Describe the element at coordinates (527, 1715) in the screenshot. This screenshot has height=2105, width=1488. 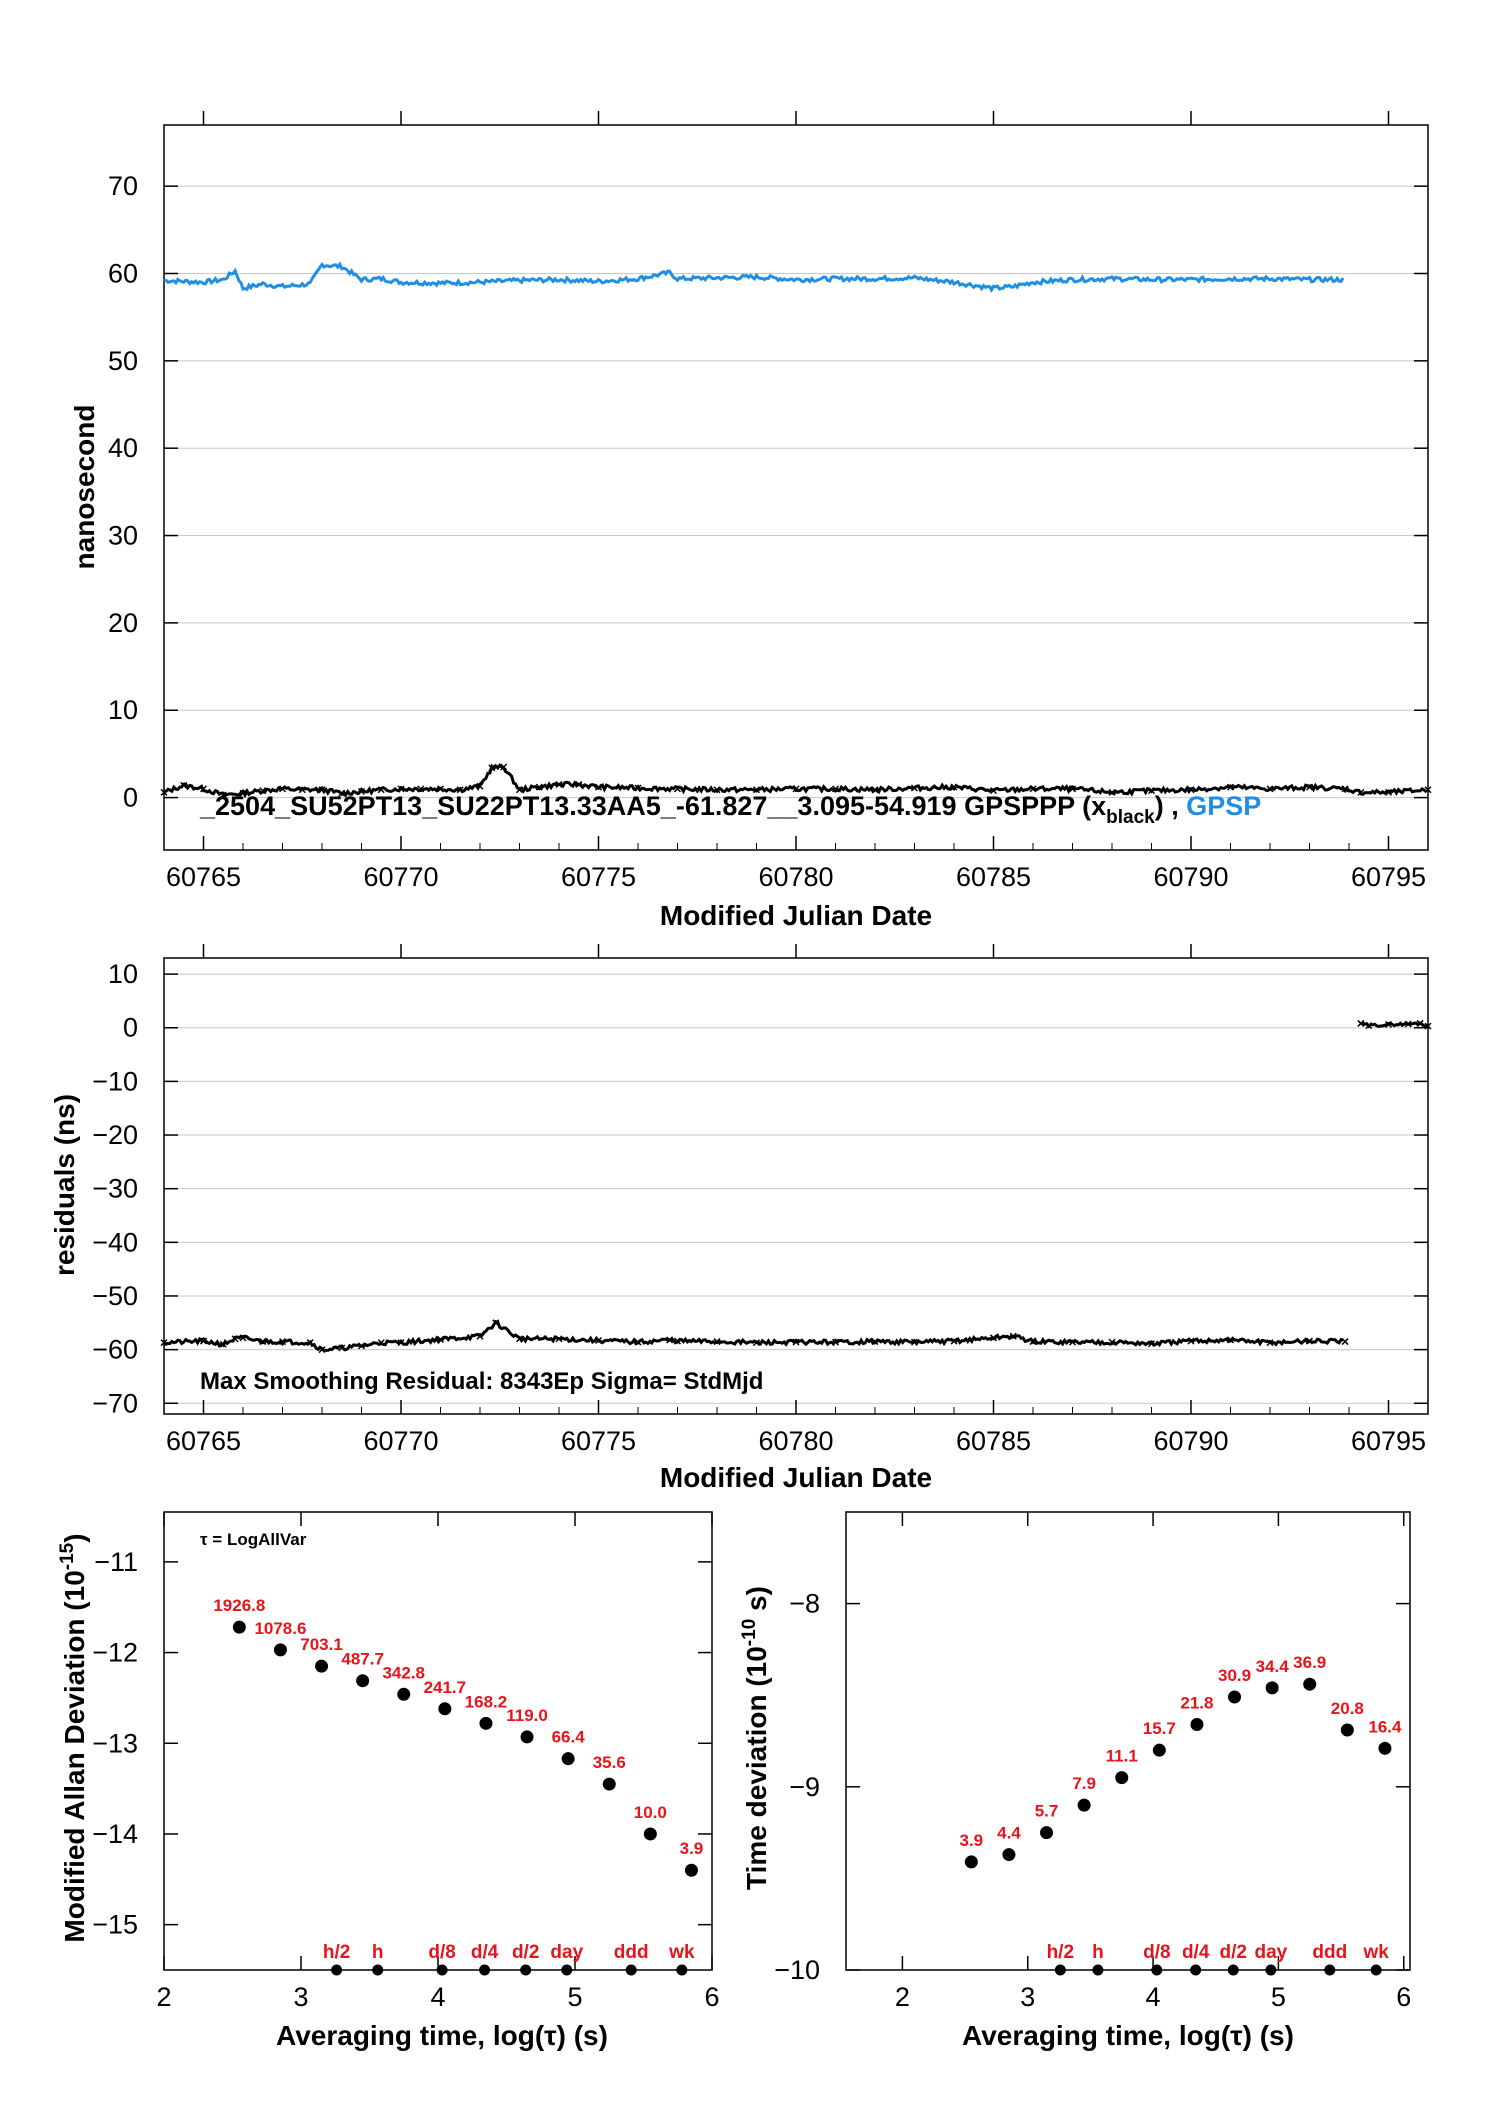
I see `point-label: 119.0` at that location.